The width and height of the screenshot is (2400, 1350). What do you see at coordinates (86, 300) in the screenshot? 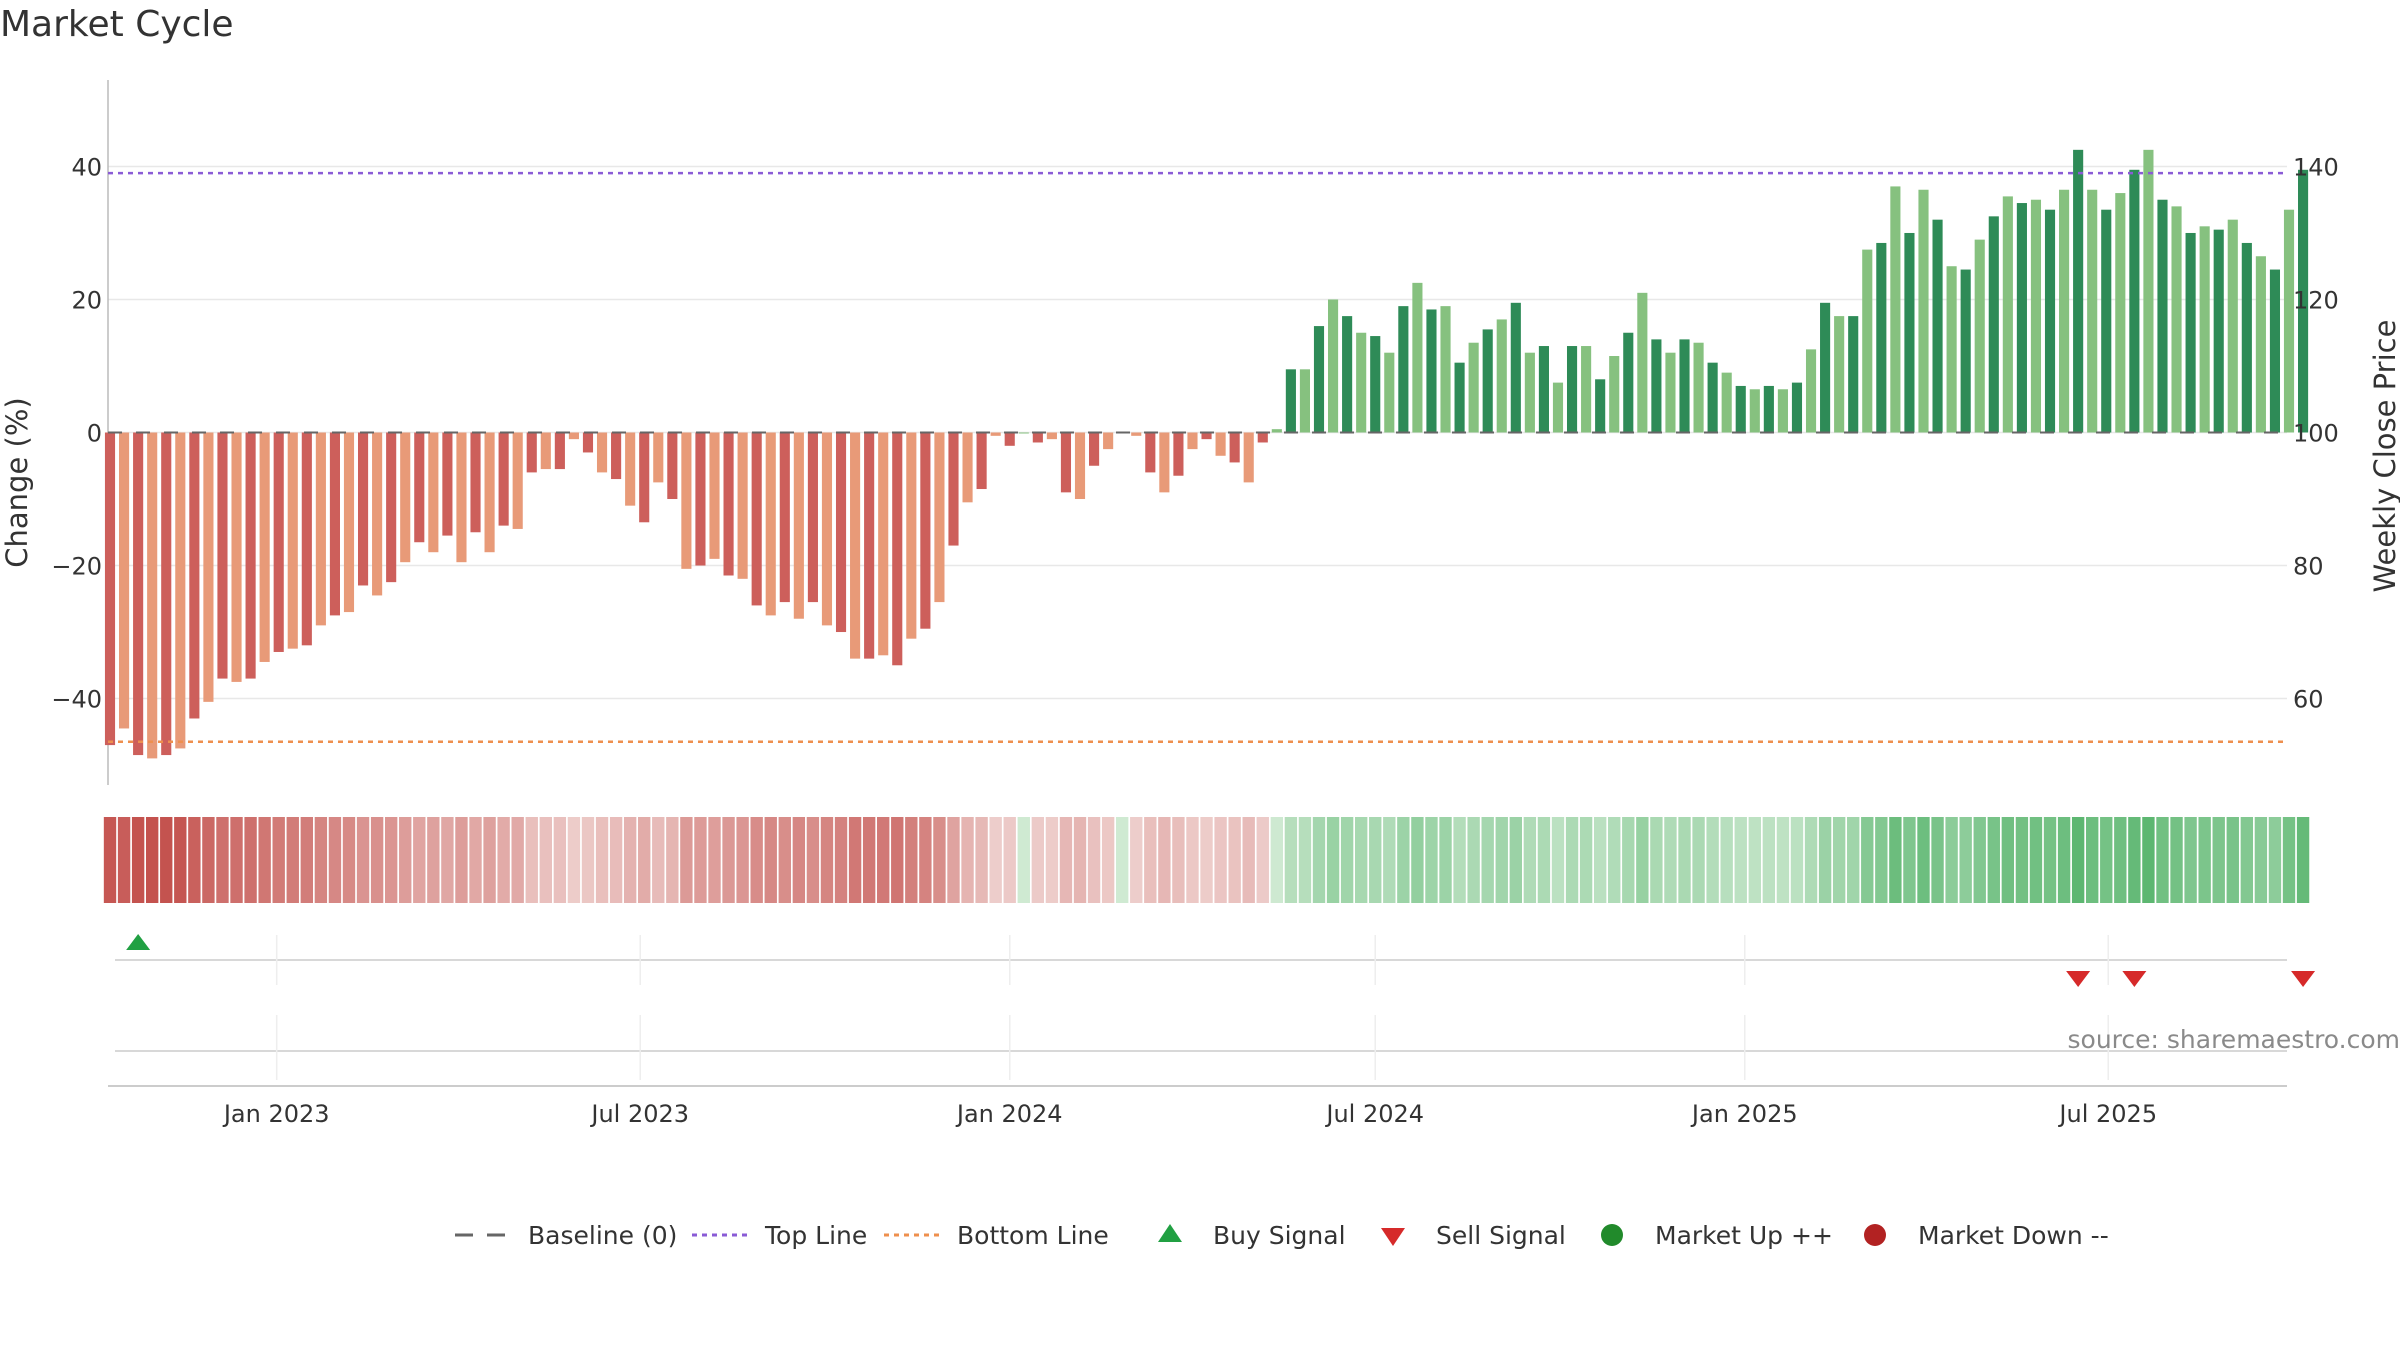
I see `left-tick-label: 20` at bounding box center [86, 300].